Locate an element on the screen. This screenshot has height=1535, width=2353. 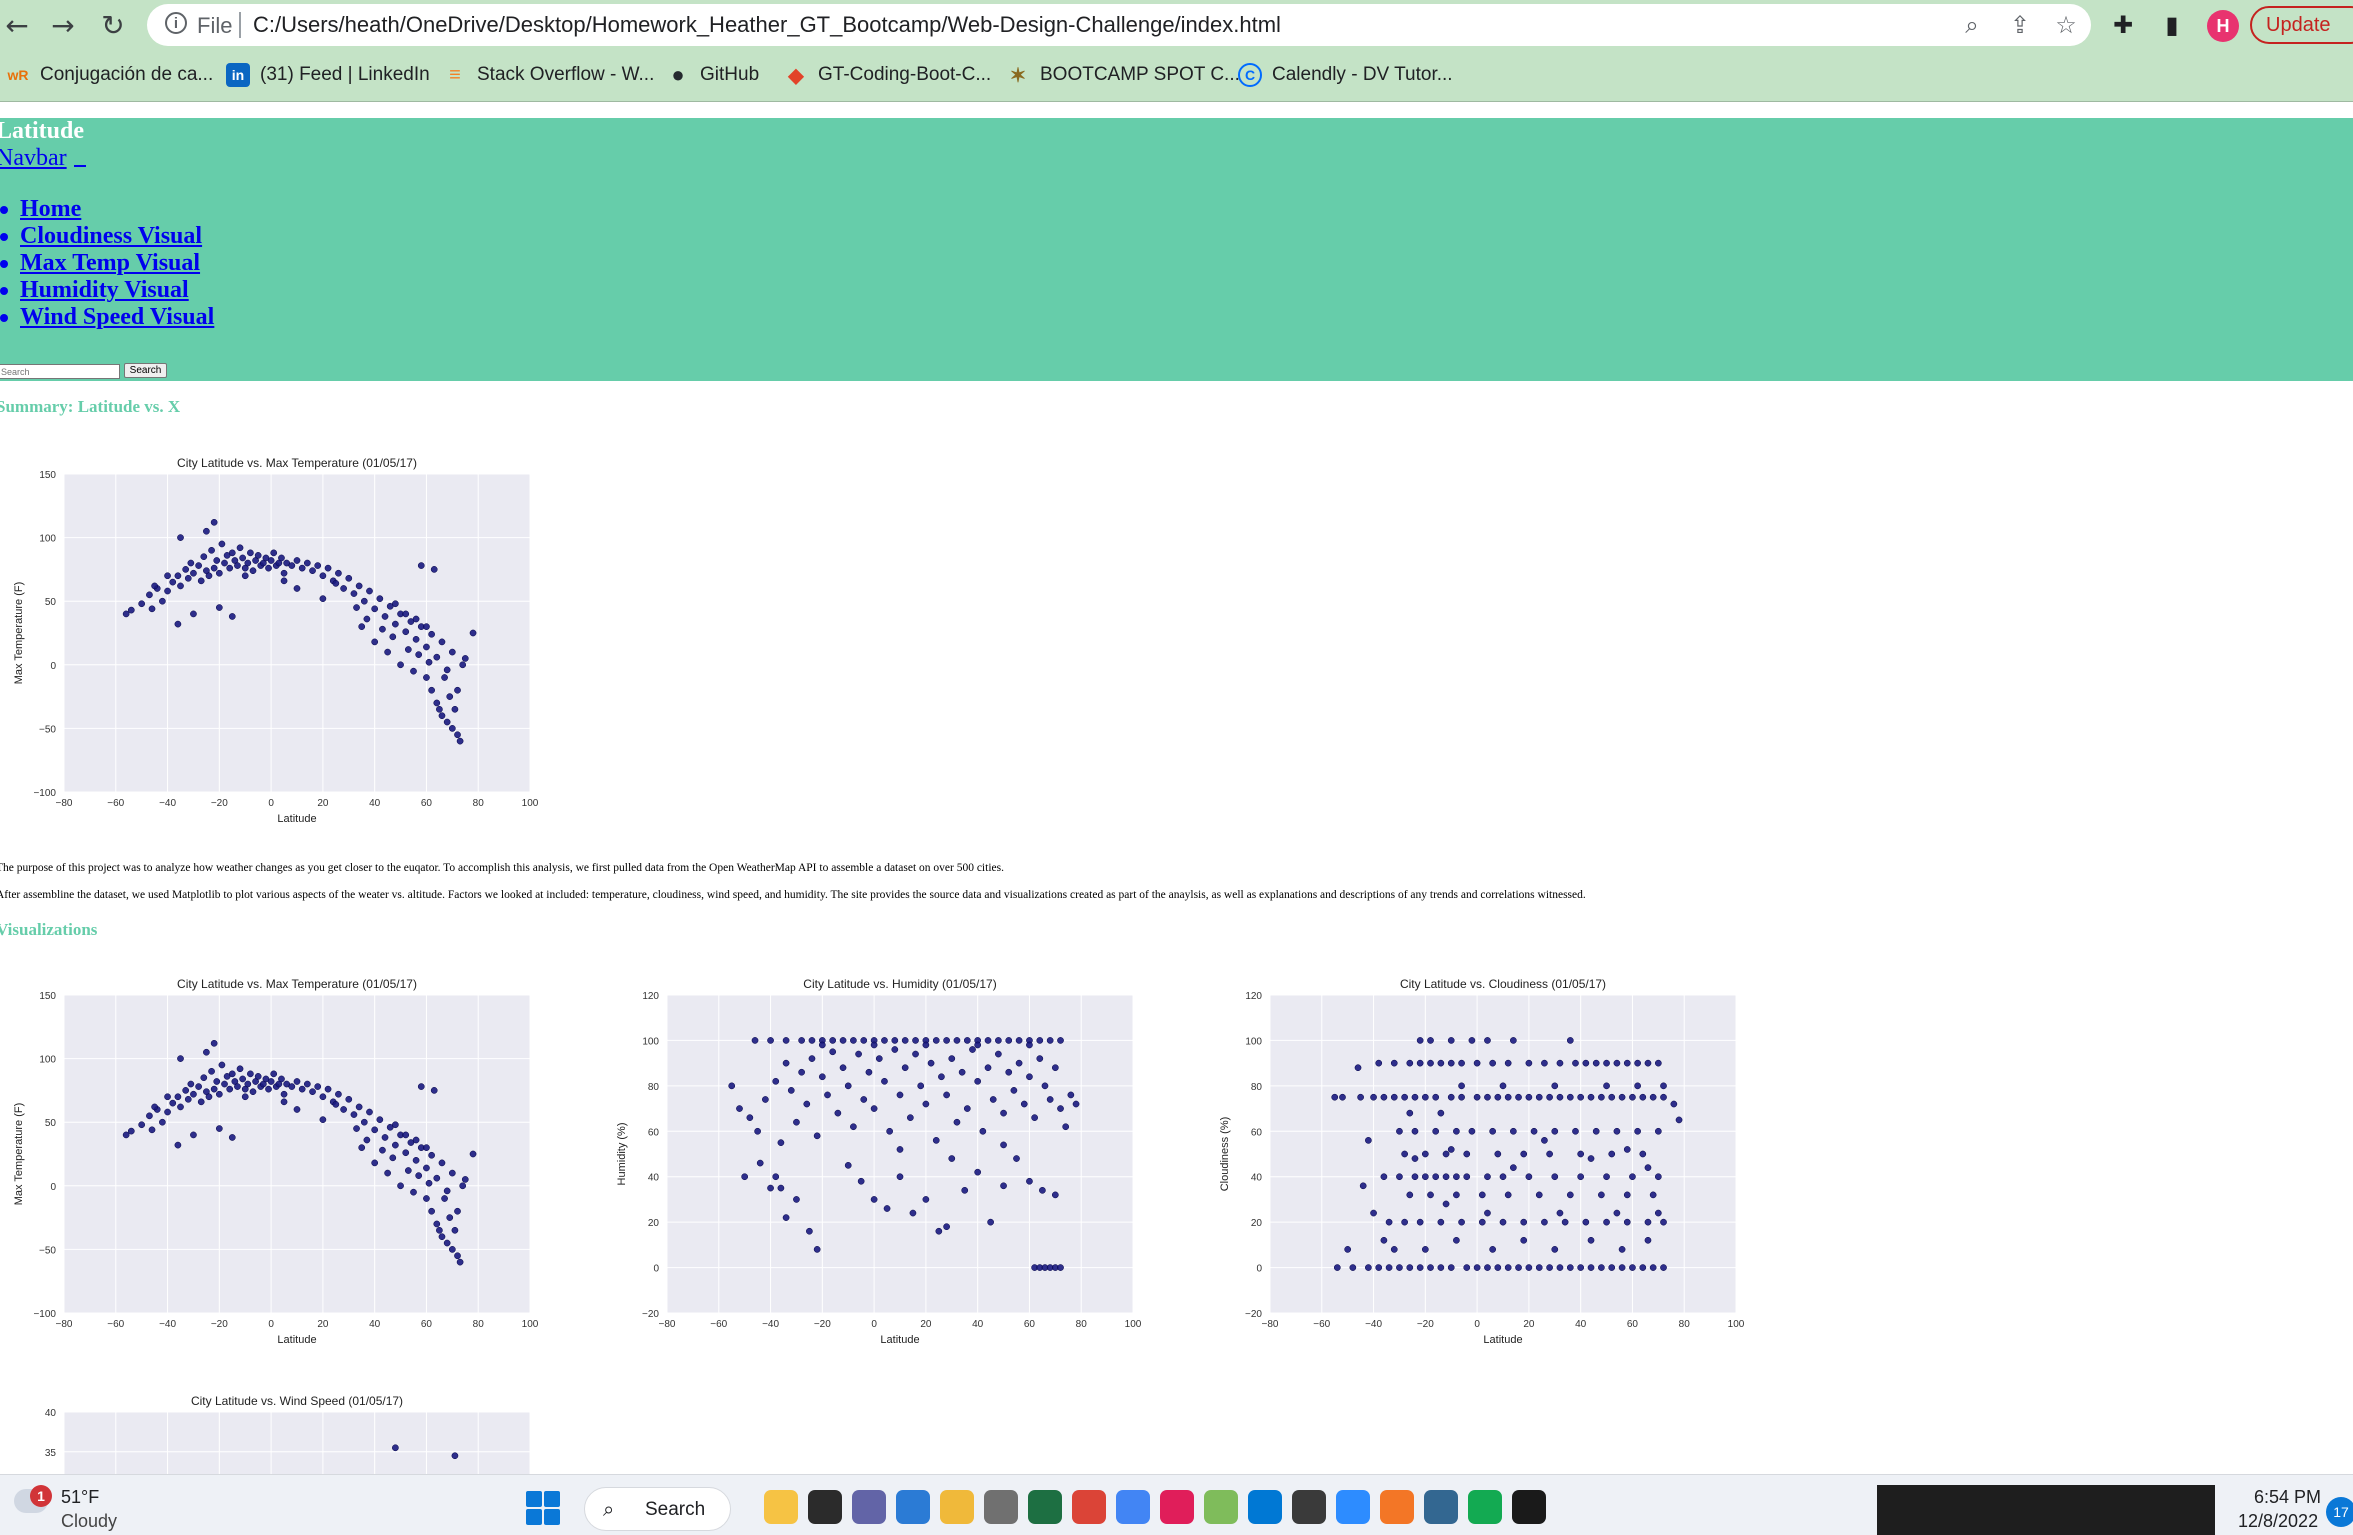
microsoft-store-icon is located at coordinates (913, 1507).